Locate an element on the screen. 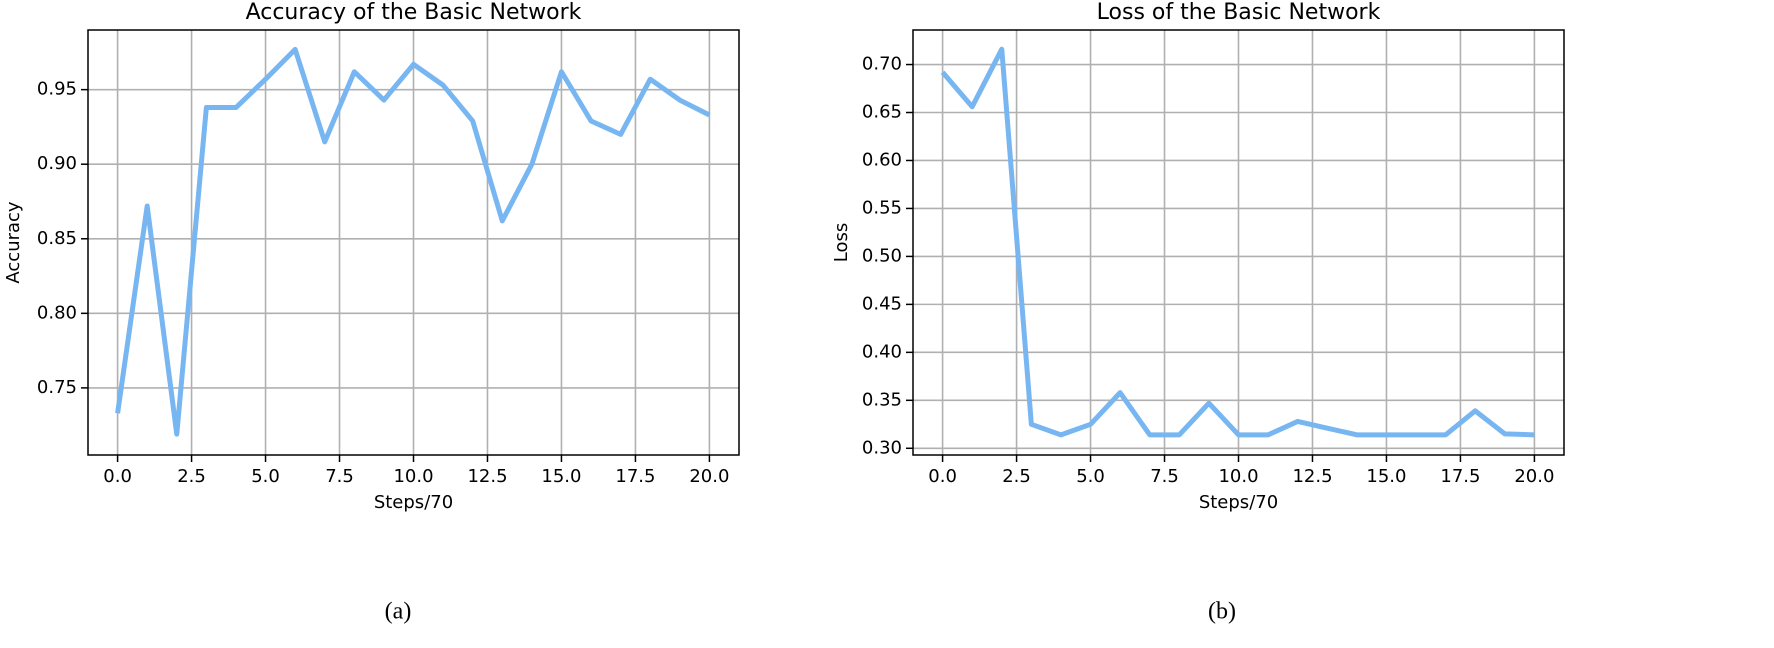 This screenshot has height=648, width=1774. y-tick-label: 0.95 is located at coordinates (57, 89).